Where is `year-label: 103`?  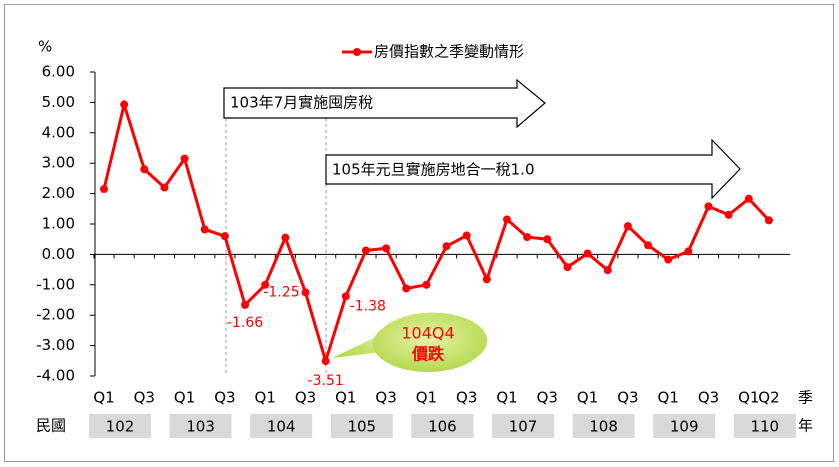
year-label: 103 is located at coordinates (200, 427).